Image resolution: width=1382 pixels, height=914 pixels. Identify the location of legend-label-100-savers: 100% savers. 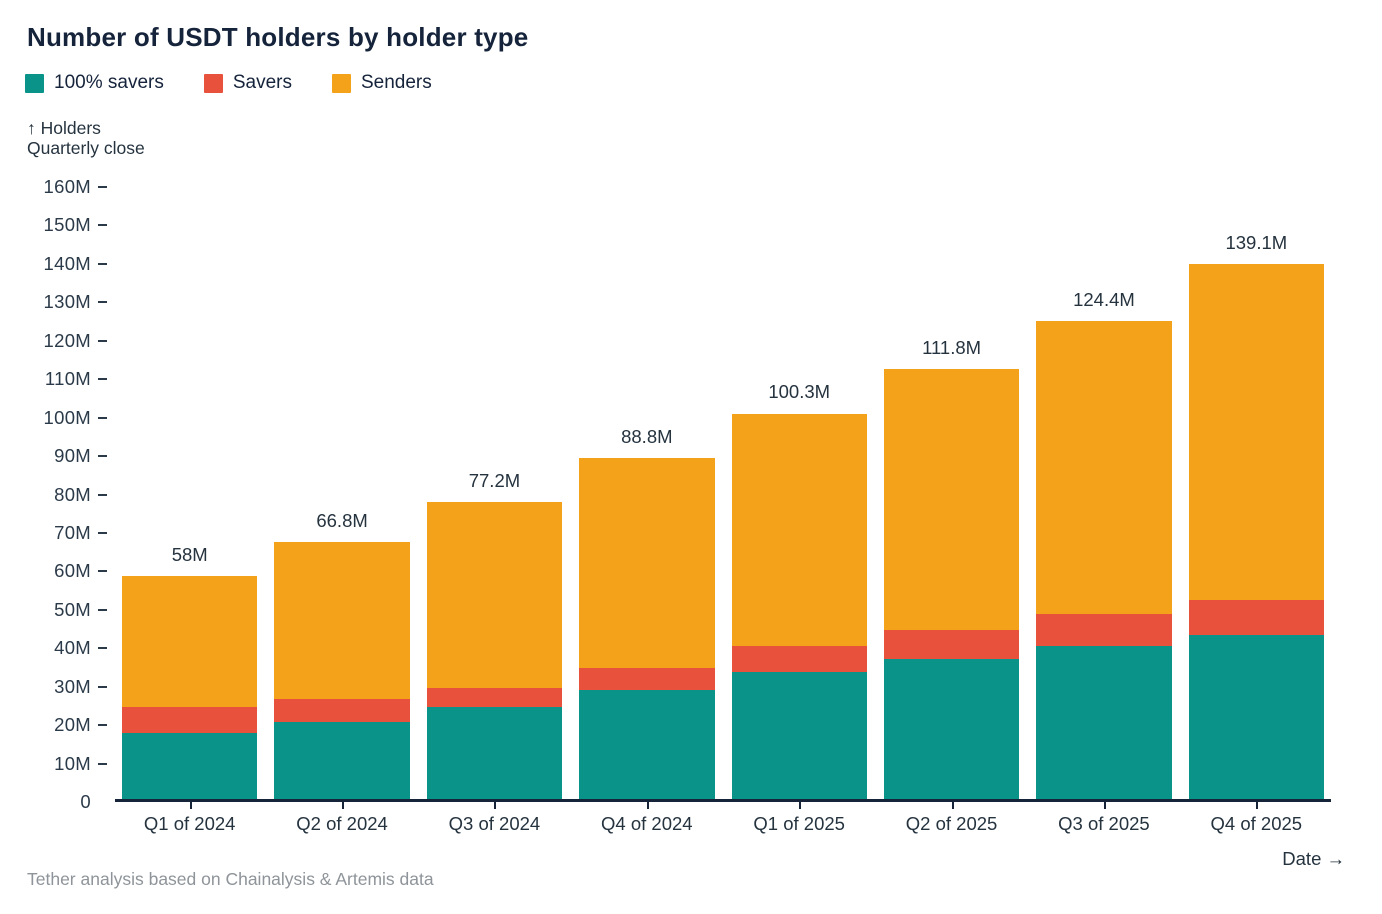
(109, 82).